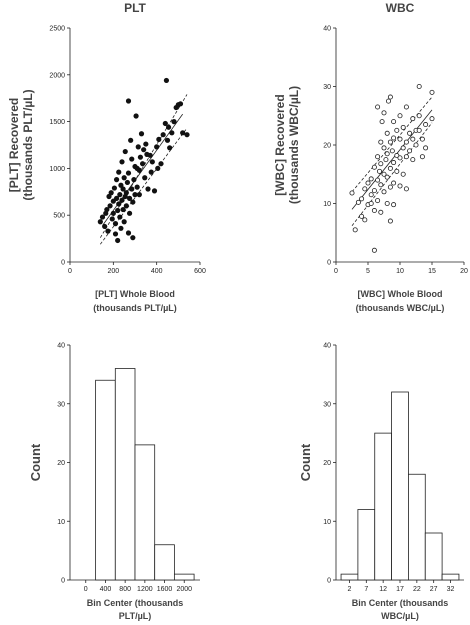 This screenshot has width=470, height=625. What do you see at coordinates (400, 8) in the screenshot?
I see `chart-title: WBC` at bounding box center [400, 8].